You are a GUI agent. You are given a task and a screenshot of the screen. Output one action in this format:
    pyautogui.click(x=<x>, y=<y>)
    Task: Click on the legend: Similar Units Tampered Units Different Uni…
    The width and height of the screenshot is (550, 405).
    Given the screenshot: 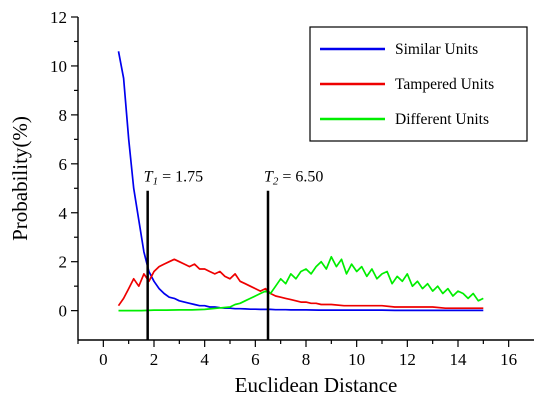 What is the action you would take?
    pyautogui.click(x=418, y=84)
    